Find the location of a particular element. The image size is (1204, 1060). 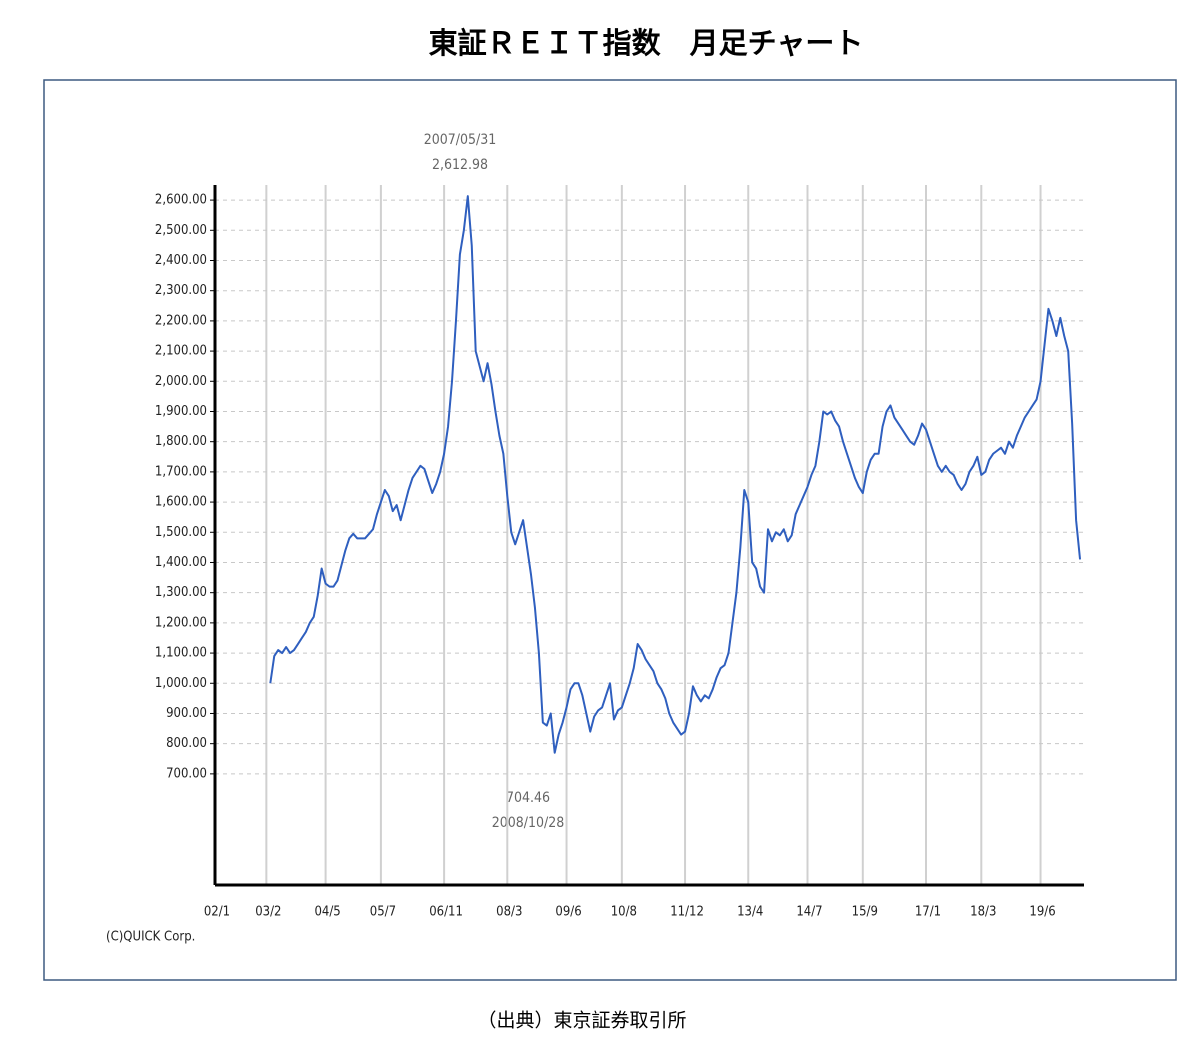

x-tick-label: 06/11 is located at coordinates (446, 912).